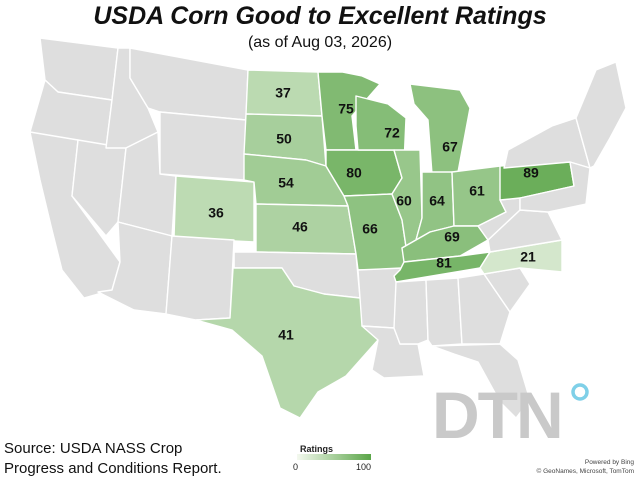 Image resolution: width=640 pixels, height=480 pixels. I want to click on state-tx, so click(287, 335).